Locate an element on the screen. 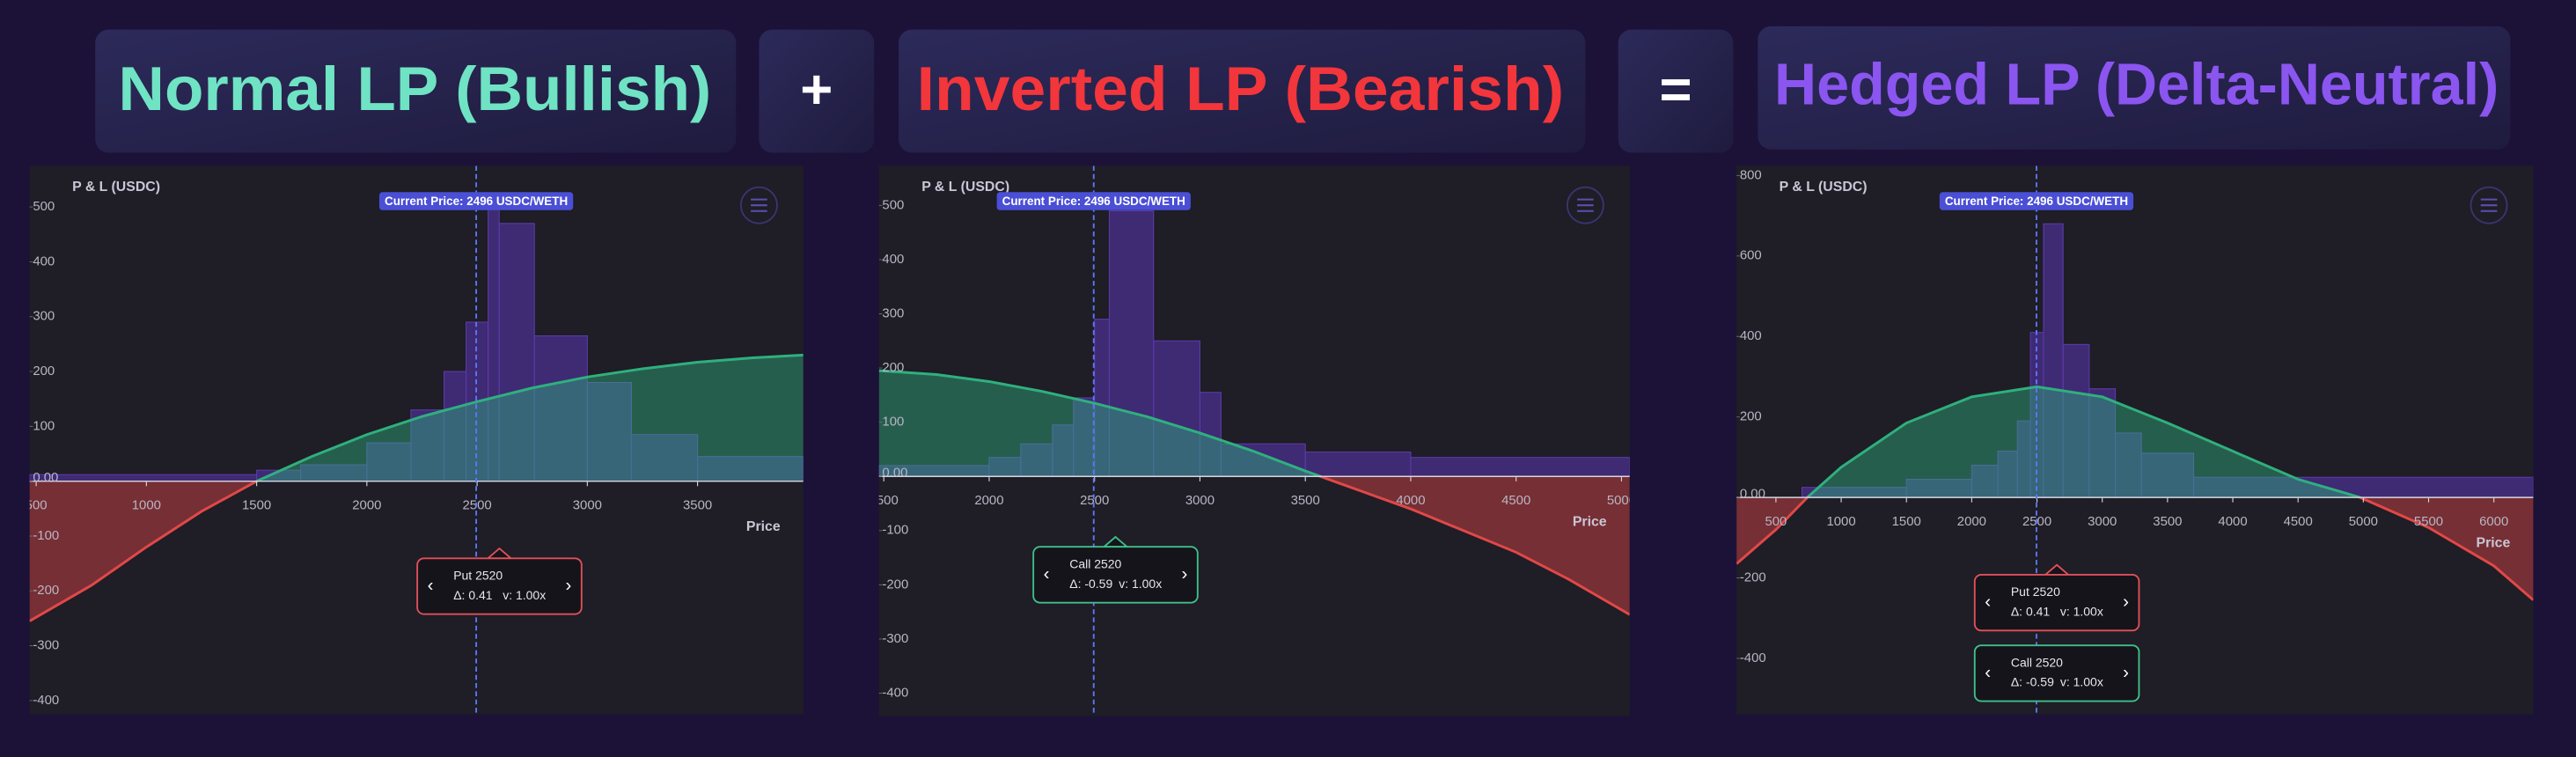 This screenshot has width=2576, height=757. current-price-badge is located at coordinates (1093, 201).